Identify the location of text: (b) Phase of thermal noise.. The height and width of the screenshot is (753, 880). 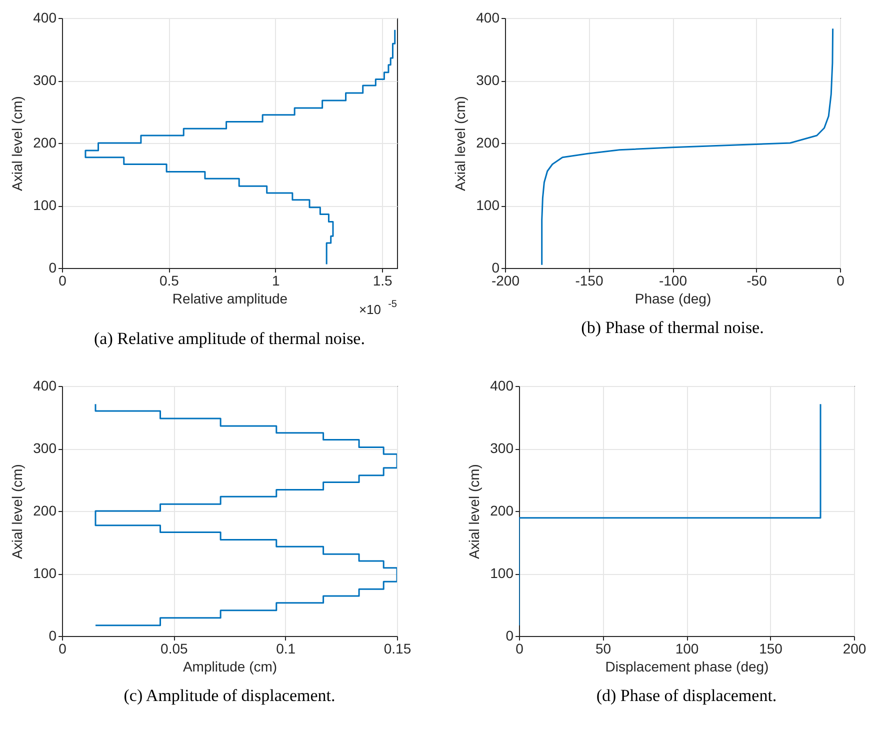
(672, 327).